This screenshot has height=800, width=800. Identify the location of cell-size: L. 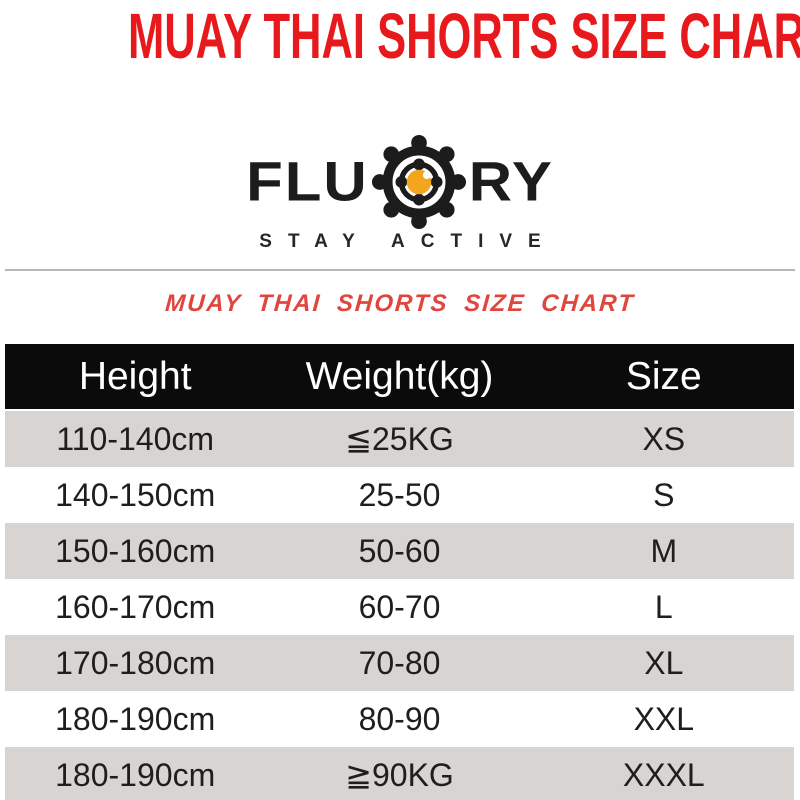
(663, 607).